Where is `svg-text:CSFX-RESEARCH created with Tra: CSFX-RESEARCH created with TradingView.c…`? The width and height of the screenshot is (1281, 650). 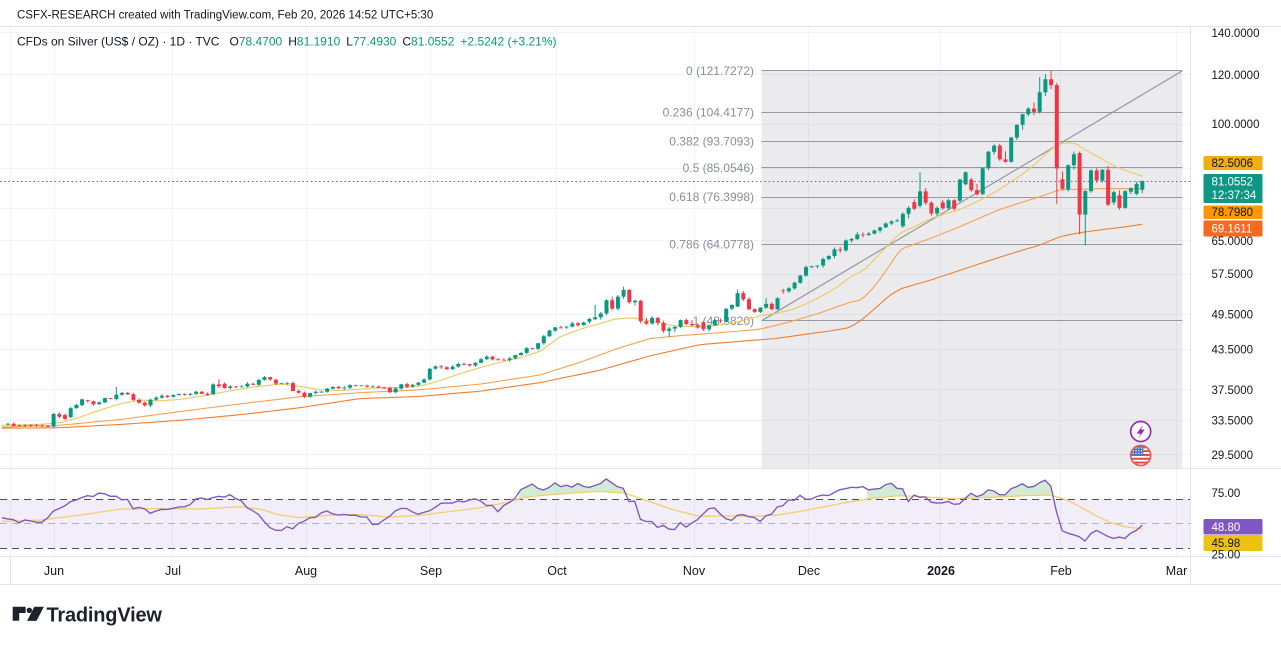 svg-text:CSFX-RESEARCH created with Tra: CSFX-RESEARCH created with TradingView.c… is located at coordinates (225, 16).